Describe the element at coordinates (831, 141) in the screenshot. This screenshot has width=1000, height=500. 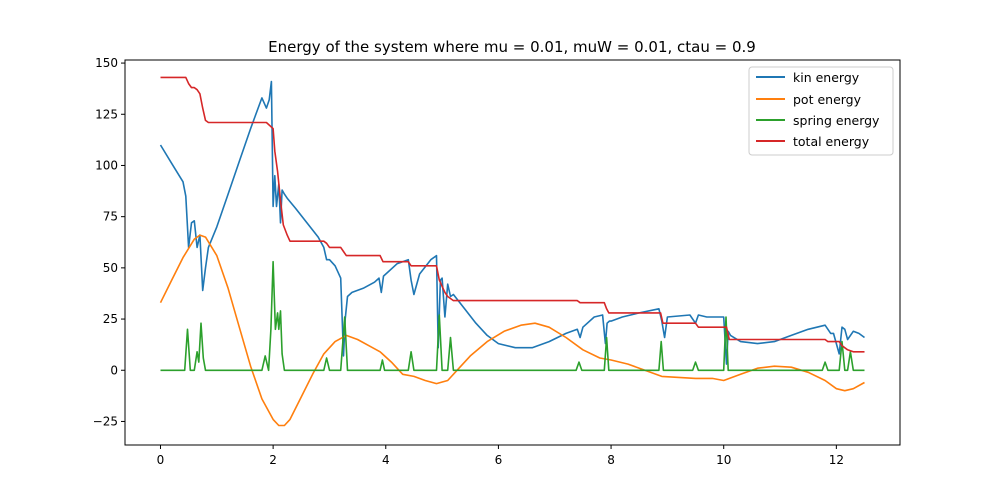
I see `legend-label: total energy` at that location.